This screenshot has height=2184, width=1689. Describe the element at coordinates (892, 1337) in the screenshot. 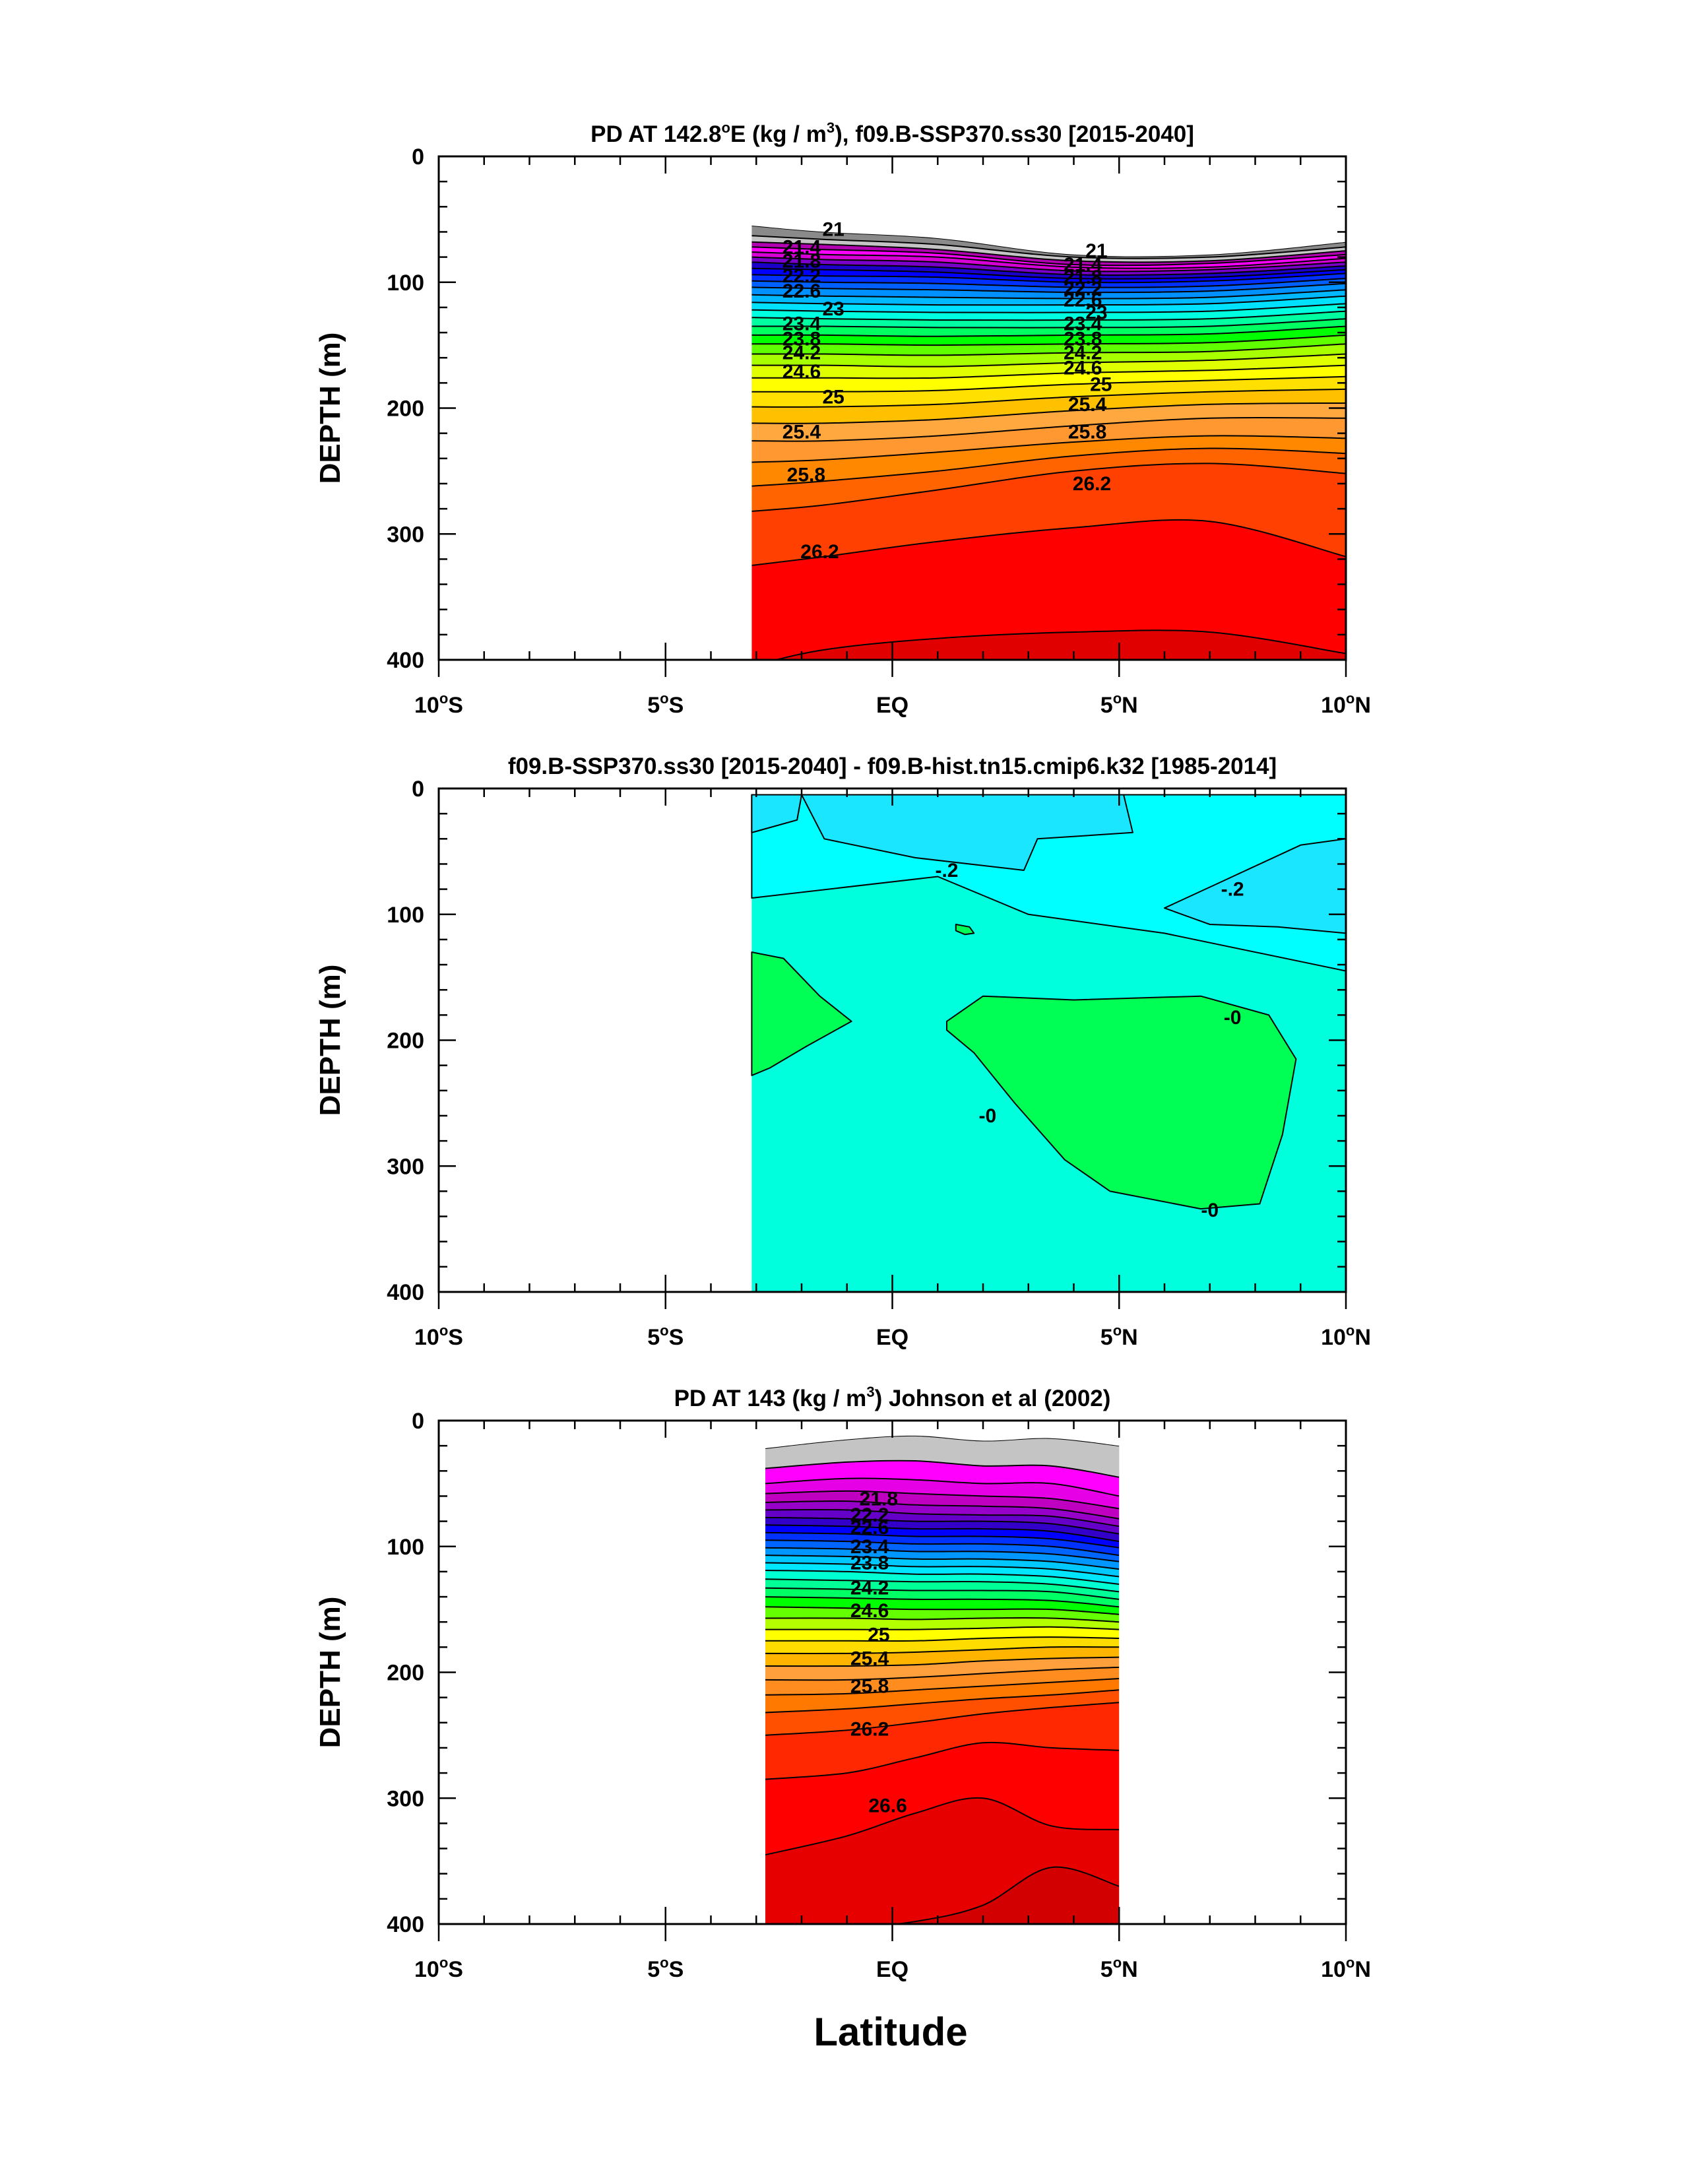

I see `x-tick-label: EQ` at that location.